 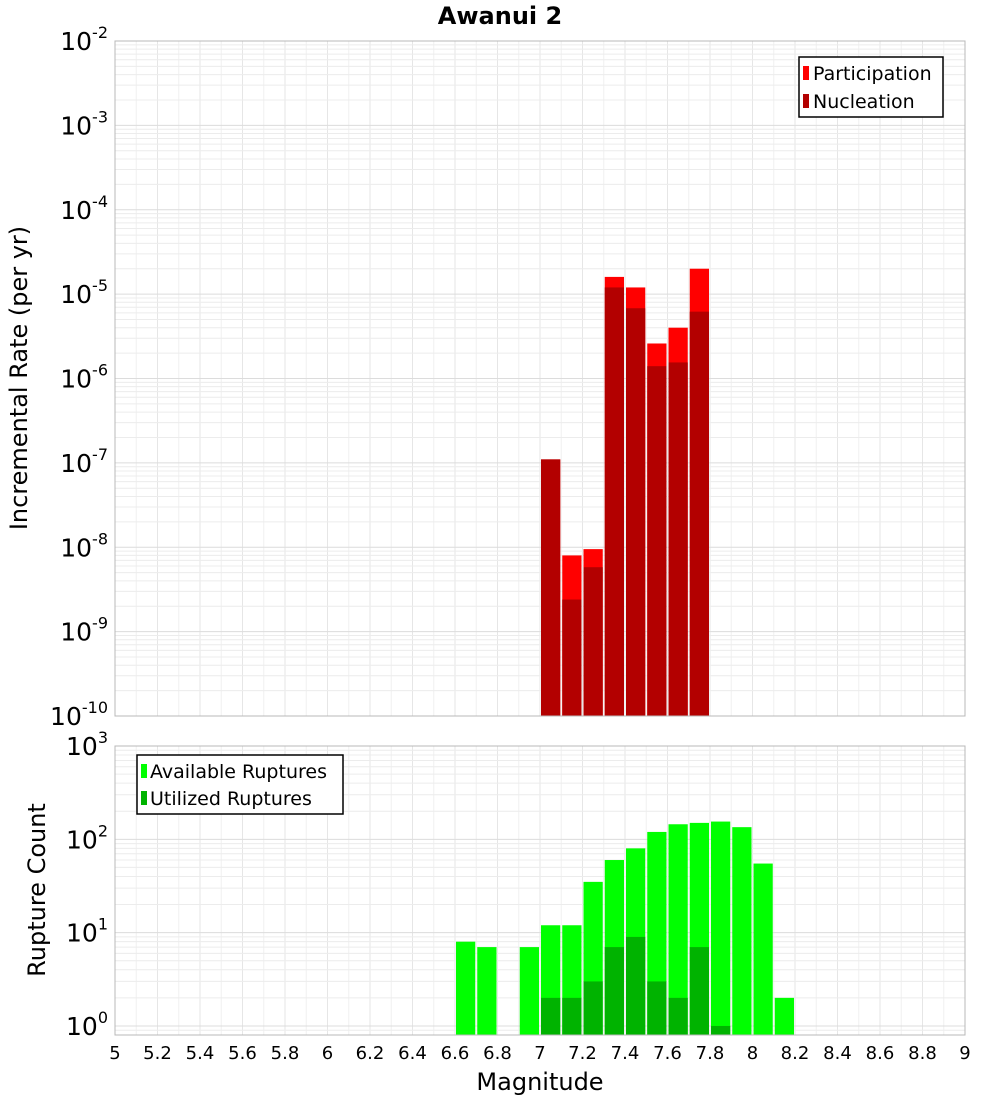 What do you see at coordinates (87, 884) in the screenshot?
I see `bottom-plot-y-ticks: 10⁰ 10¹ 10² 10³` at bounding box center [87, 884].